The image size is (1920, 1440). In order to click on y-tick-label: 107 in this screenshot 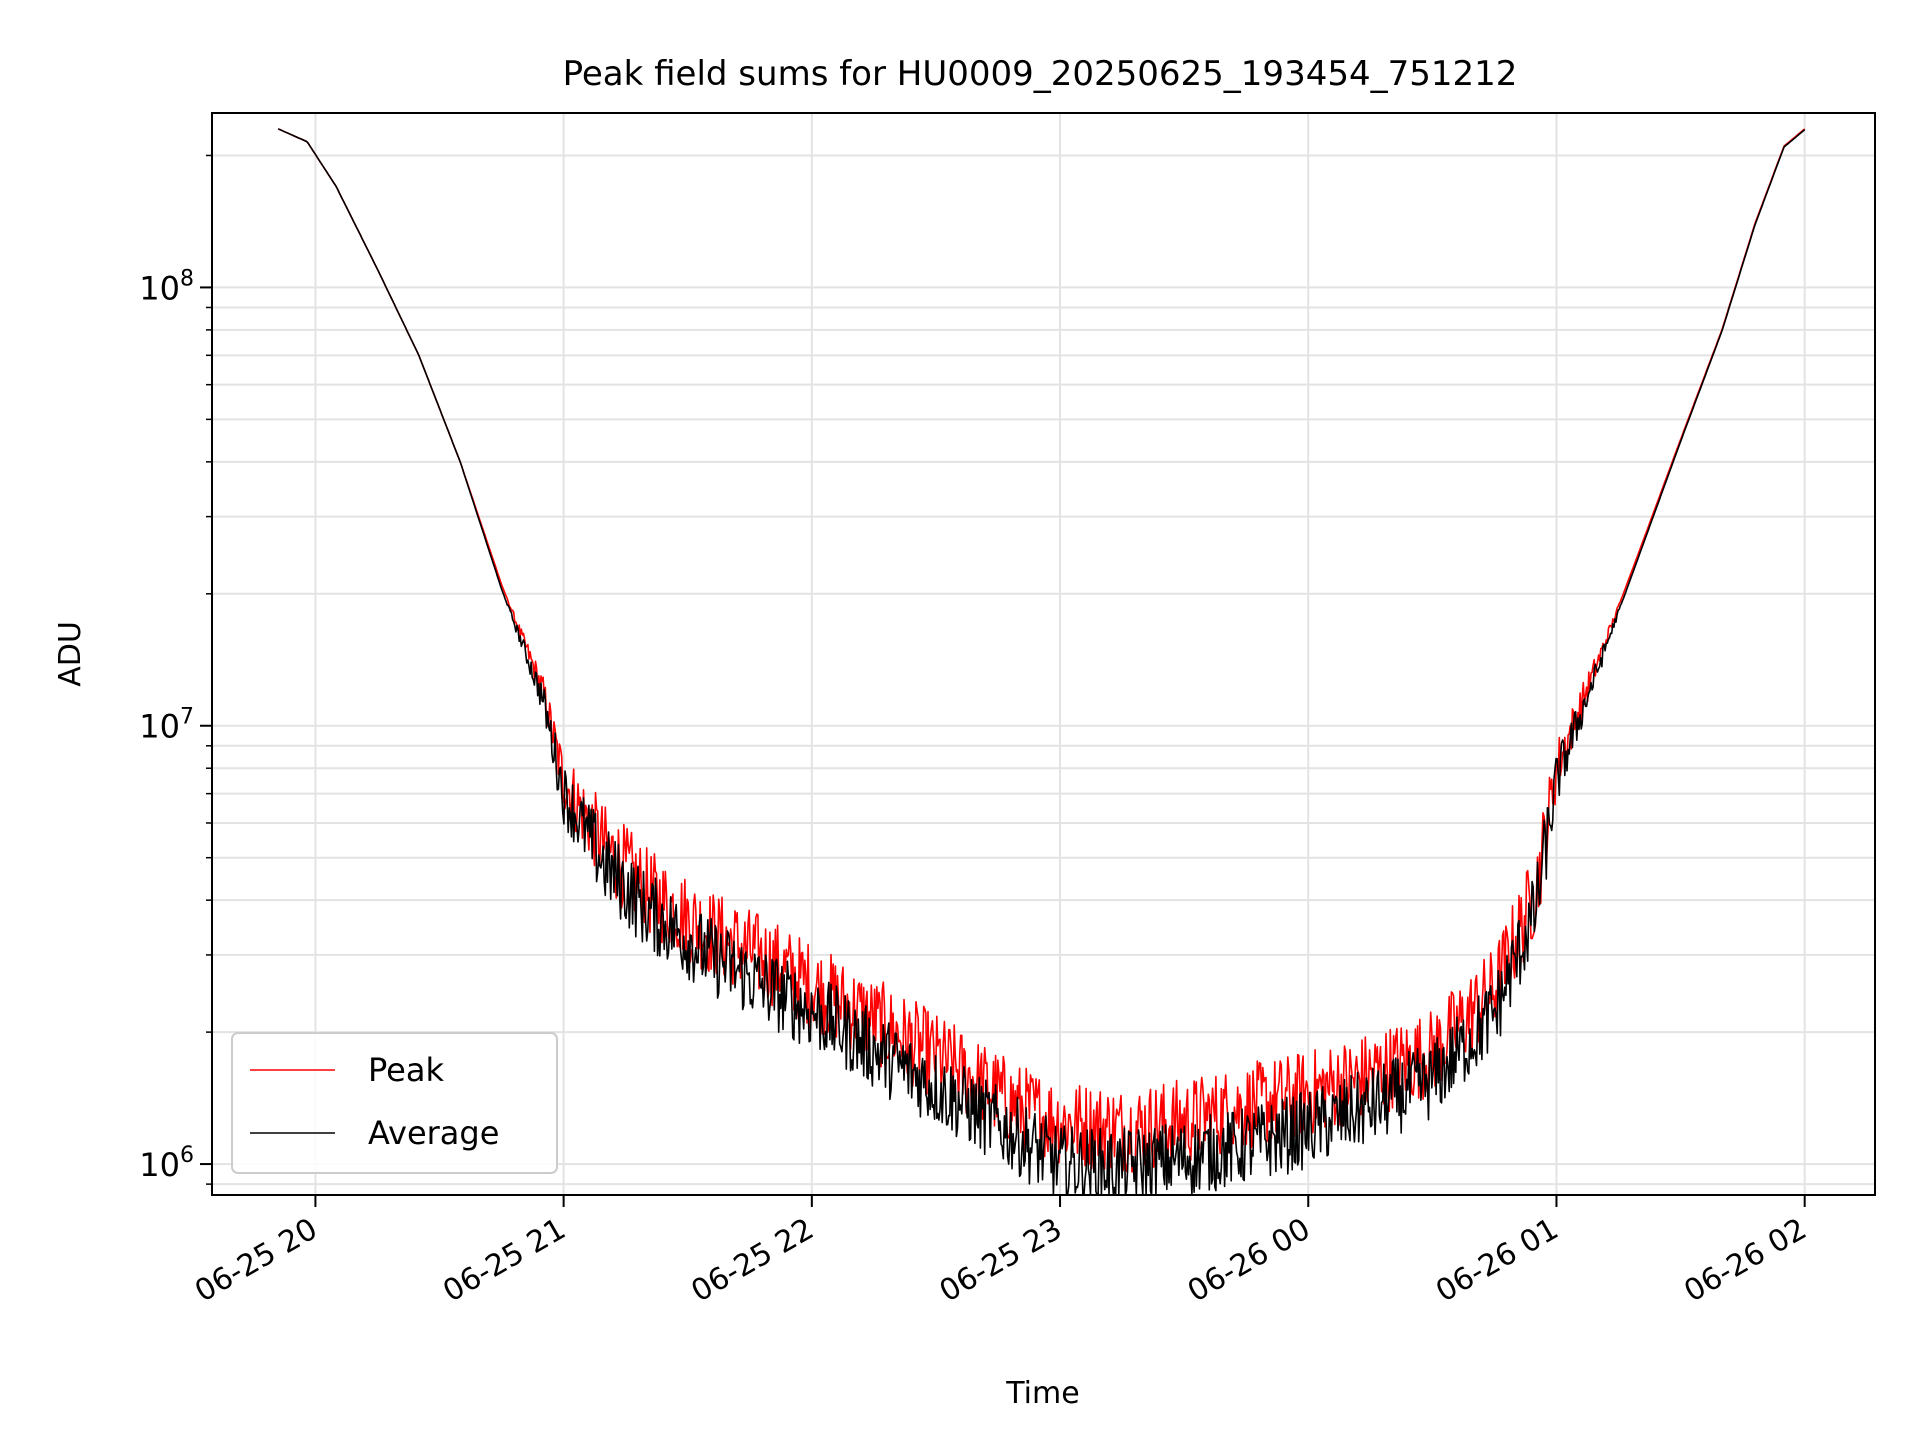, I will do `click(166, 725)`.